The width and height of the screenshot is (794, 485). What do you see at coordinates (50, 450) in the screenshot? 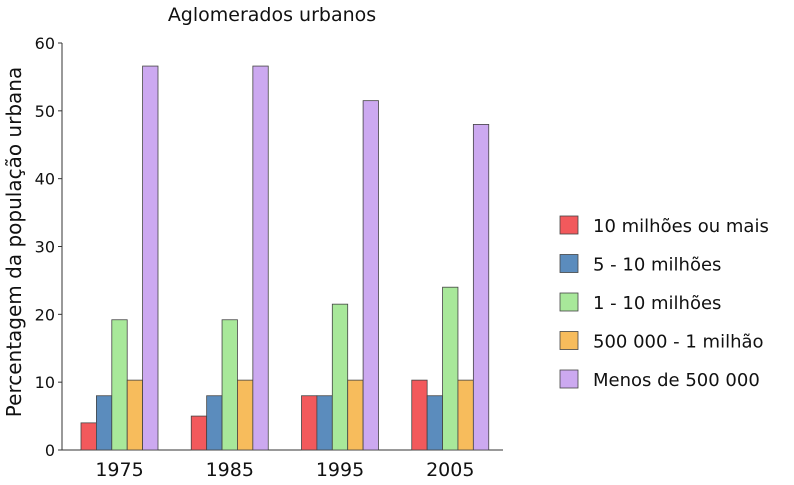
I see `y-tick-label: 0` at bounding box center [50, 450].